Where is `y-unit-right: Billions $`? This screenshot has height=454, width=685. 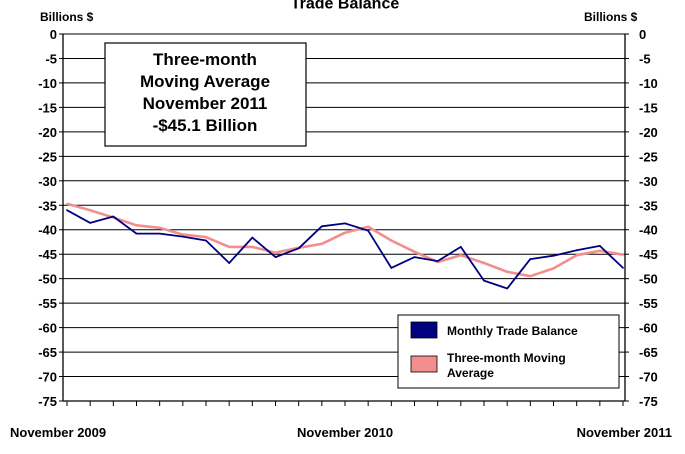
y-unit-right: Billions $ is located at coordinates (611, 17).